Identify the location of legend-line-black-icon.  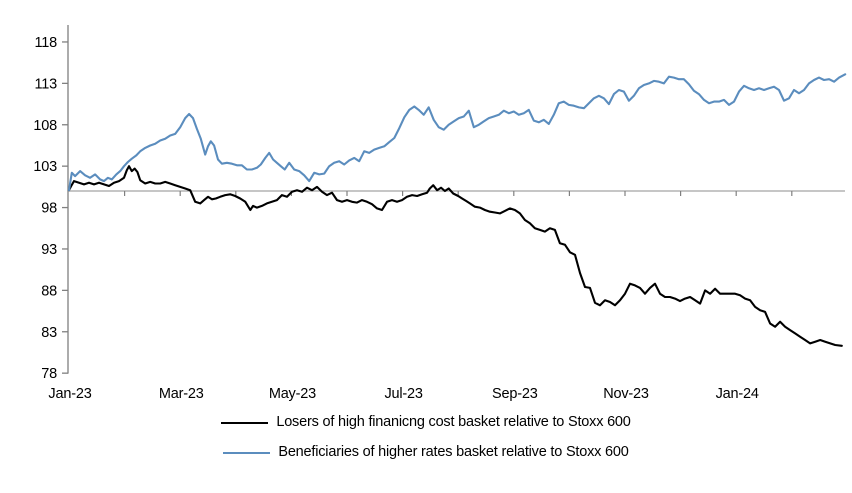
(245, 422).